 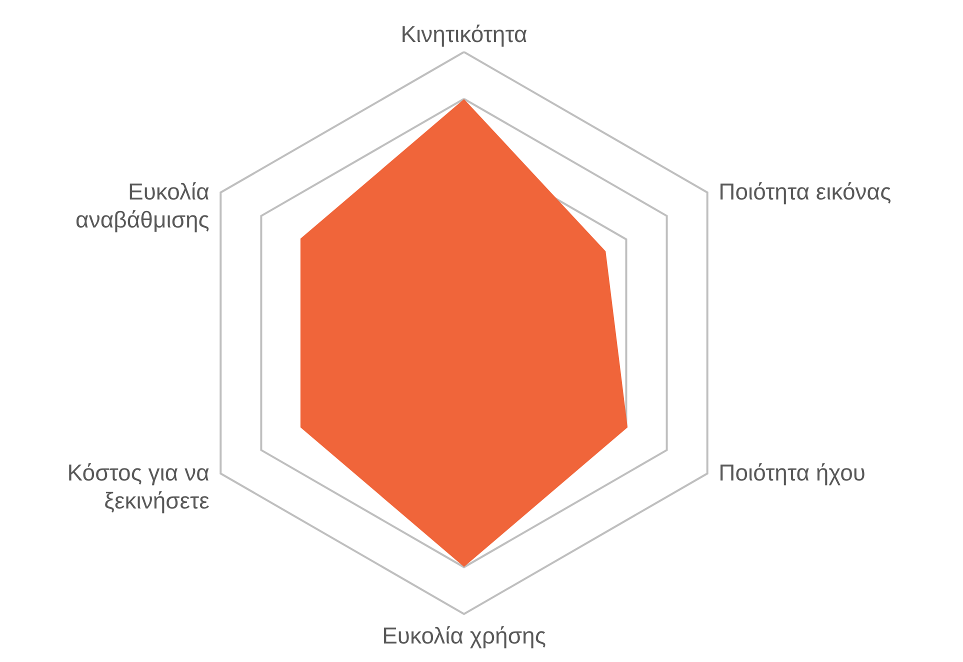 What do you see at coordinates (792, 473) in the screenshot?
I see `spoke-label: Ποιότητα ήχου` at bounding box center [792, 473].